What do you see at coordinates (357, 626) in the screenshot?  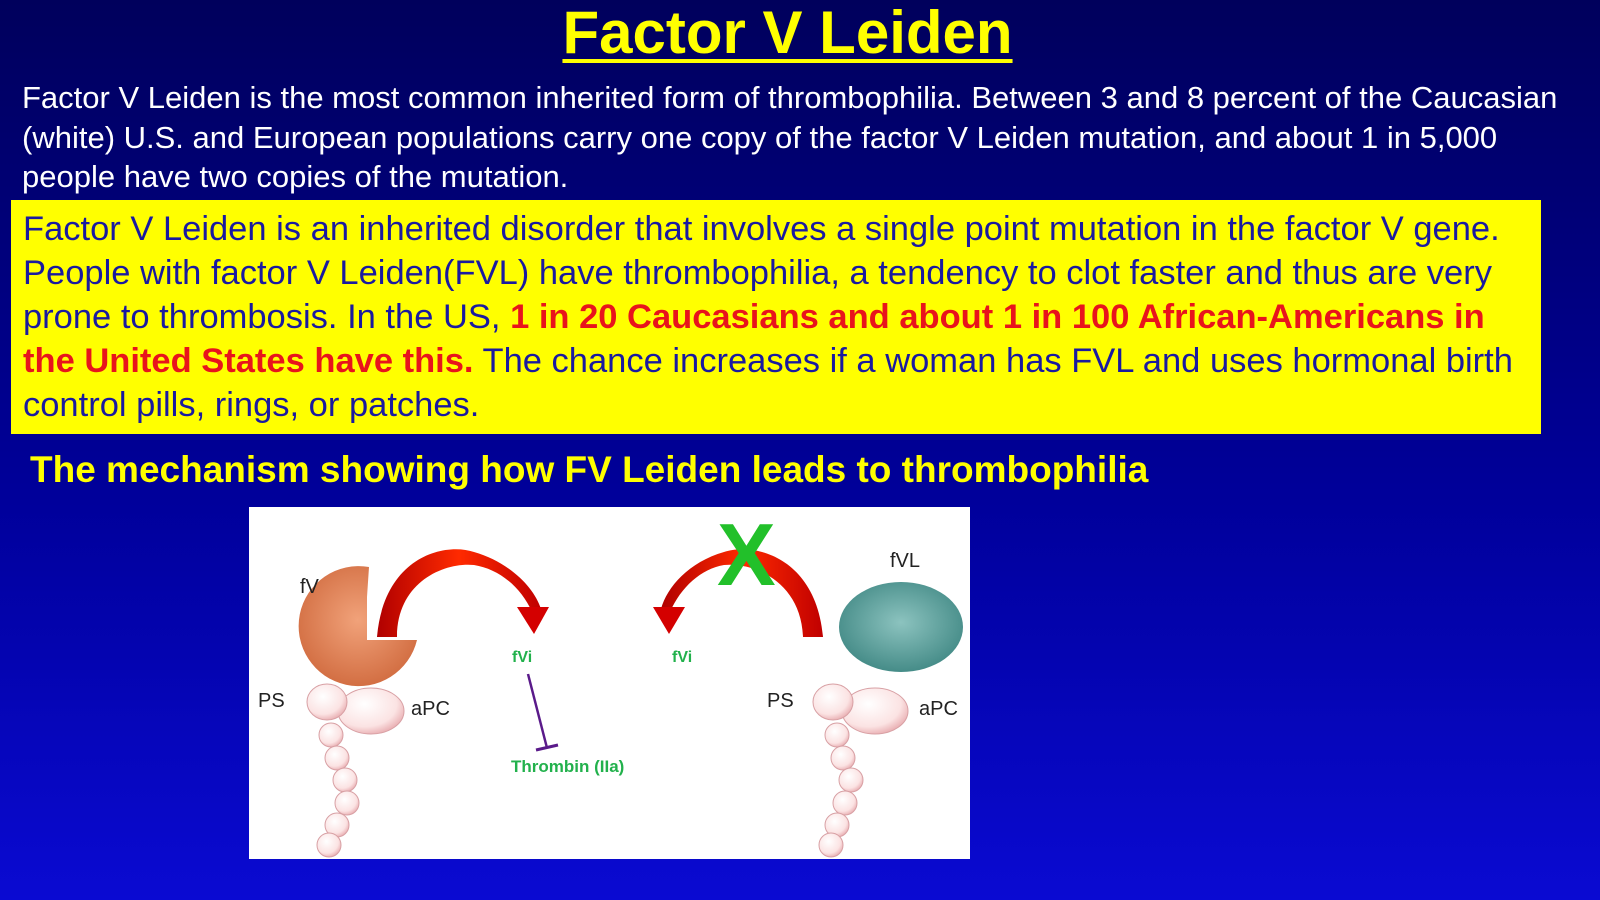 I see `fv-protein` at bounding box center [357, 626].